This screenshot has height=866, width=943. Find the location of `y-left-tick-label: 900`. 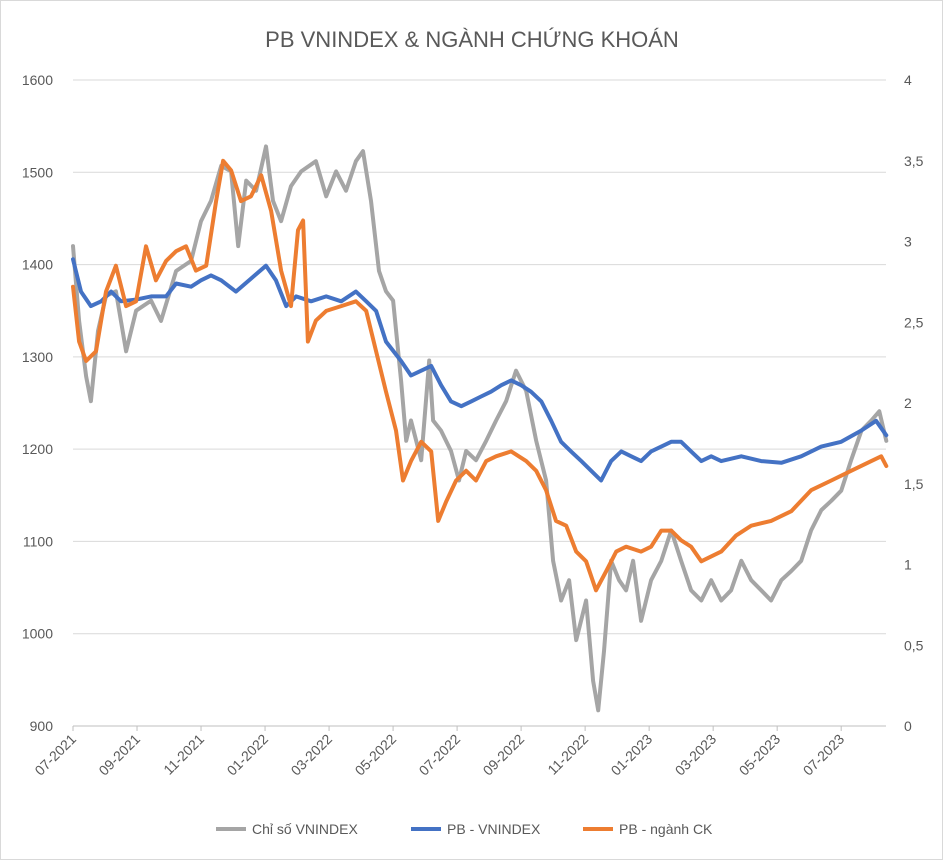

y-left-tick-label: 900 is located at coordinates (42, 726).